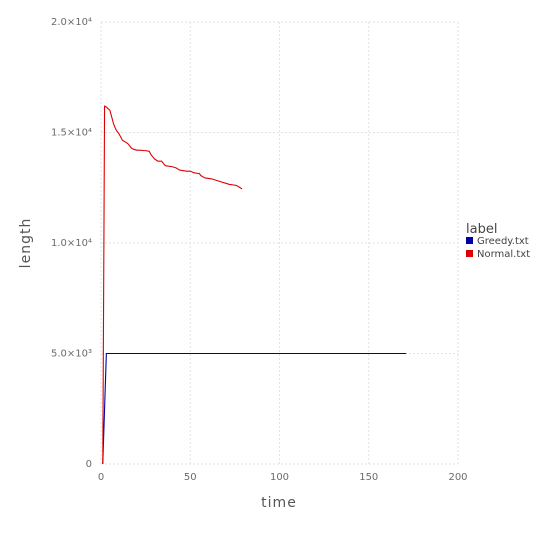 The height and width of the screenshot is (540, 540). What do you see at coordinates (368, 477) in the screenshot?
I see `x-tick-label: 150` at bounding box center [368, 477].